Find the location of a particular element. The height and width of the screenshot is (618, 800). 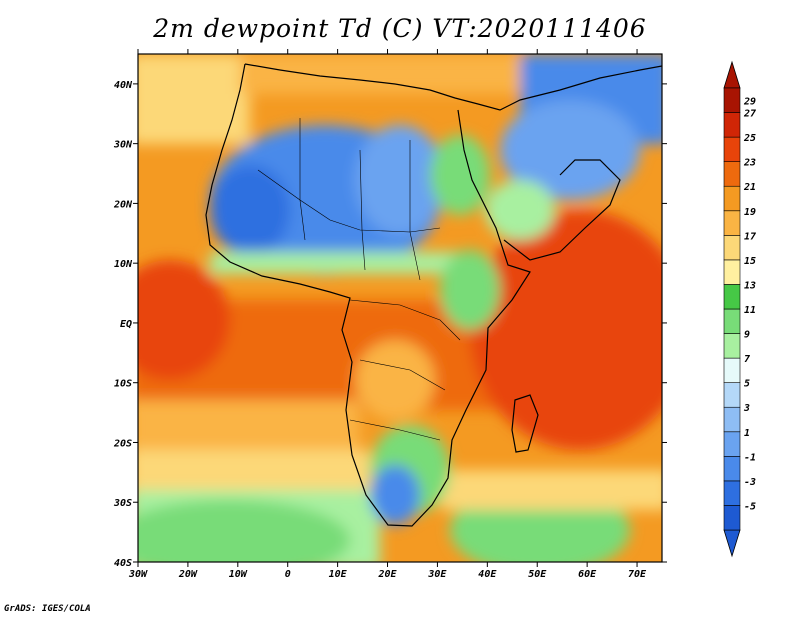

lon-label: 30E is located at coordinates (437, 574).